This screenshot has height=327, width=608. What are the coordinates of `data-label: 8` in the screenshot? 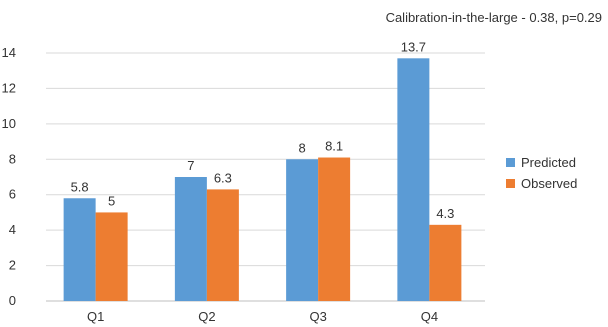 It's located at (302, 147).